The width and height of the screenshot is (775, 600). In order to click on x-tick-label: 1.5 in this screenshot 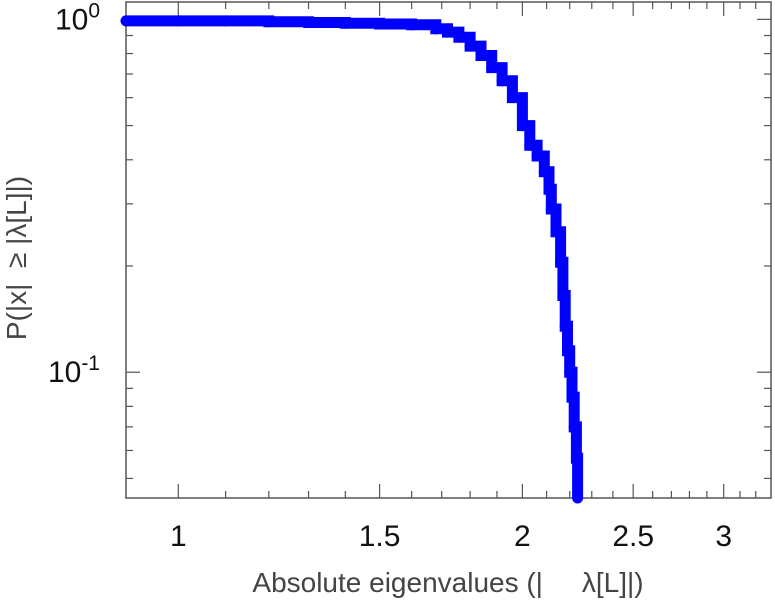, I will do `click(380, 536)`.